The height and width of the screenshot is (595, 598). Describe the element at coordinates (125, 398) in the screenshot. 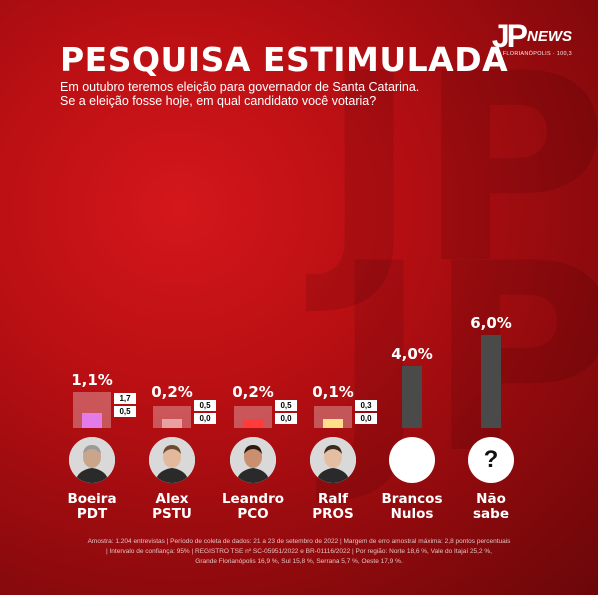

I see `subvalue-boeira-1: 1,7` at that location.